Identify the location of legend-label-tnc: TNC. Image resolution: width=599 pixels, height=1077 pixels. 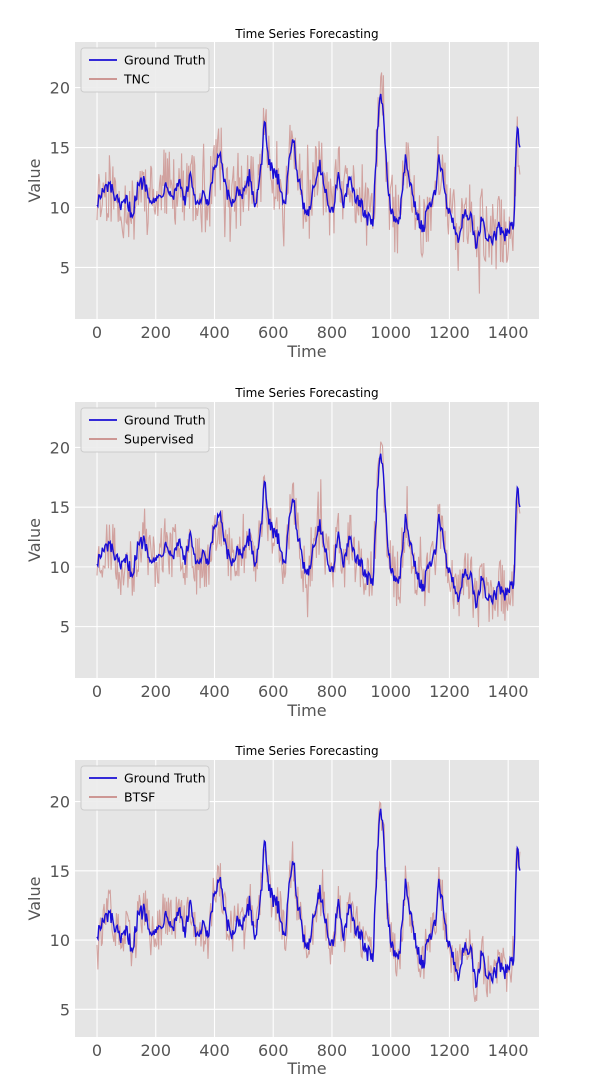
(136, 79).